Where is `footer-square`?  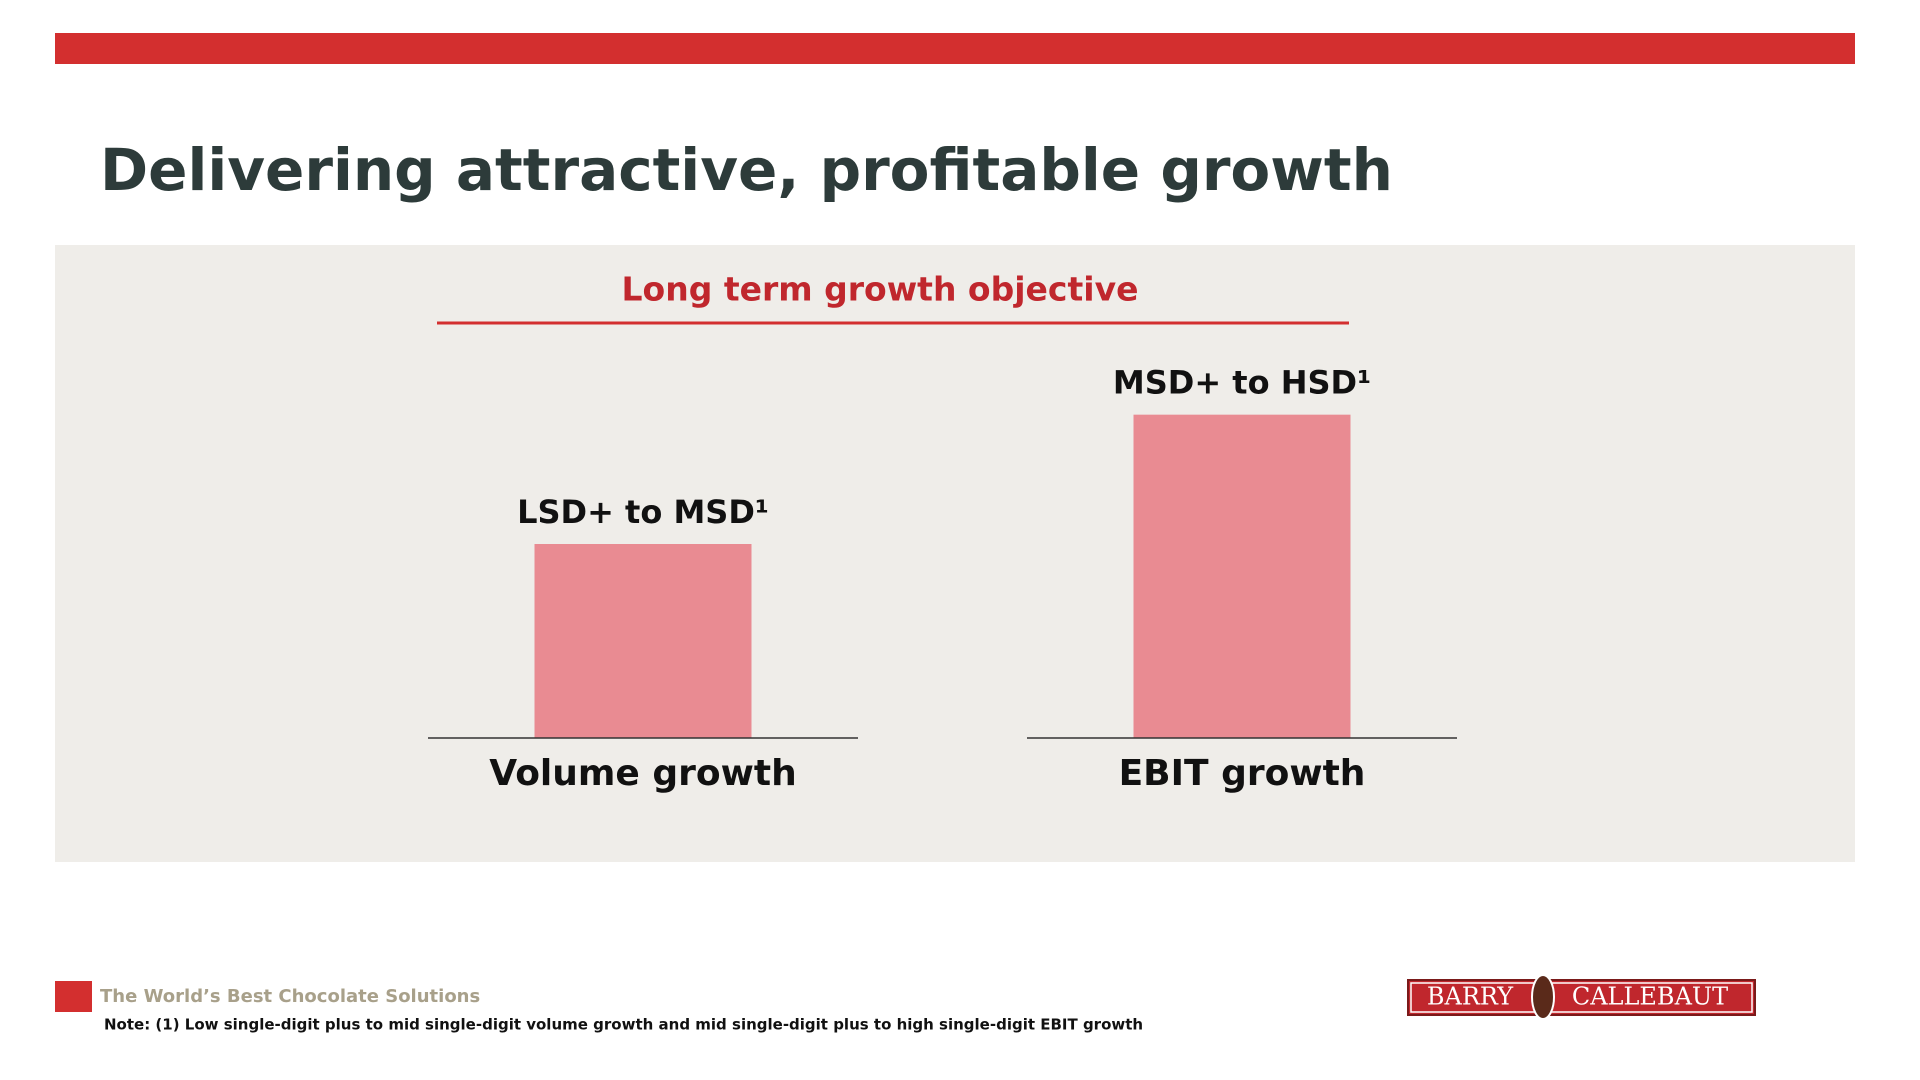
footer-square is located at coordinates (73, 996).